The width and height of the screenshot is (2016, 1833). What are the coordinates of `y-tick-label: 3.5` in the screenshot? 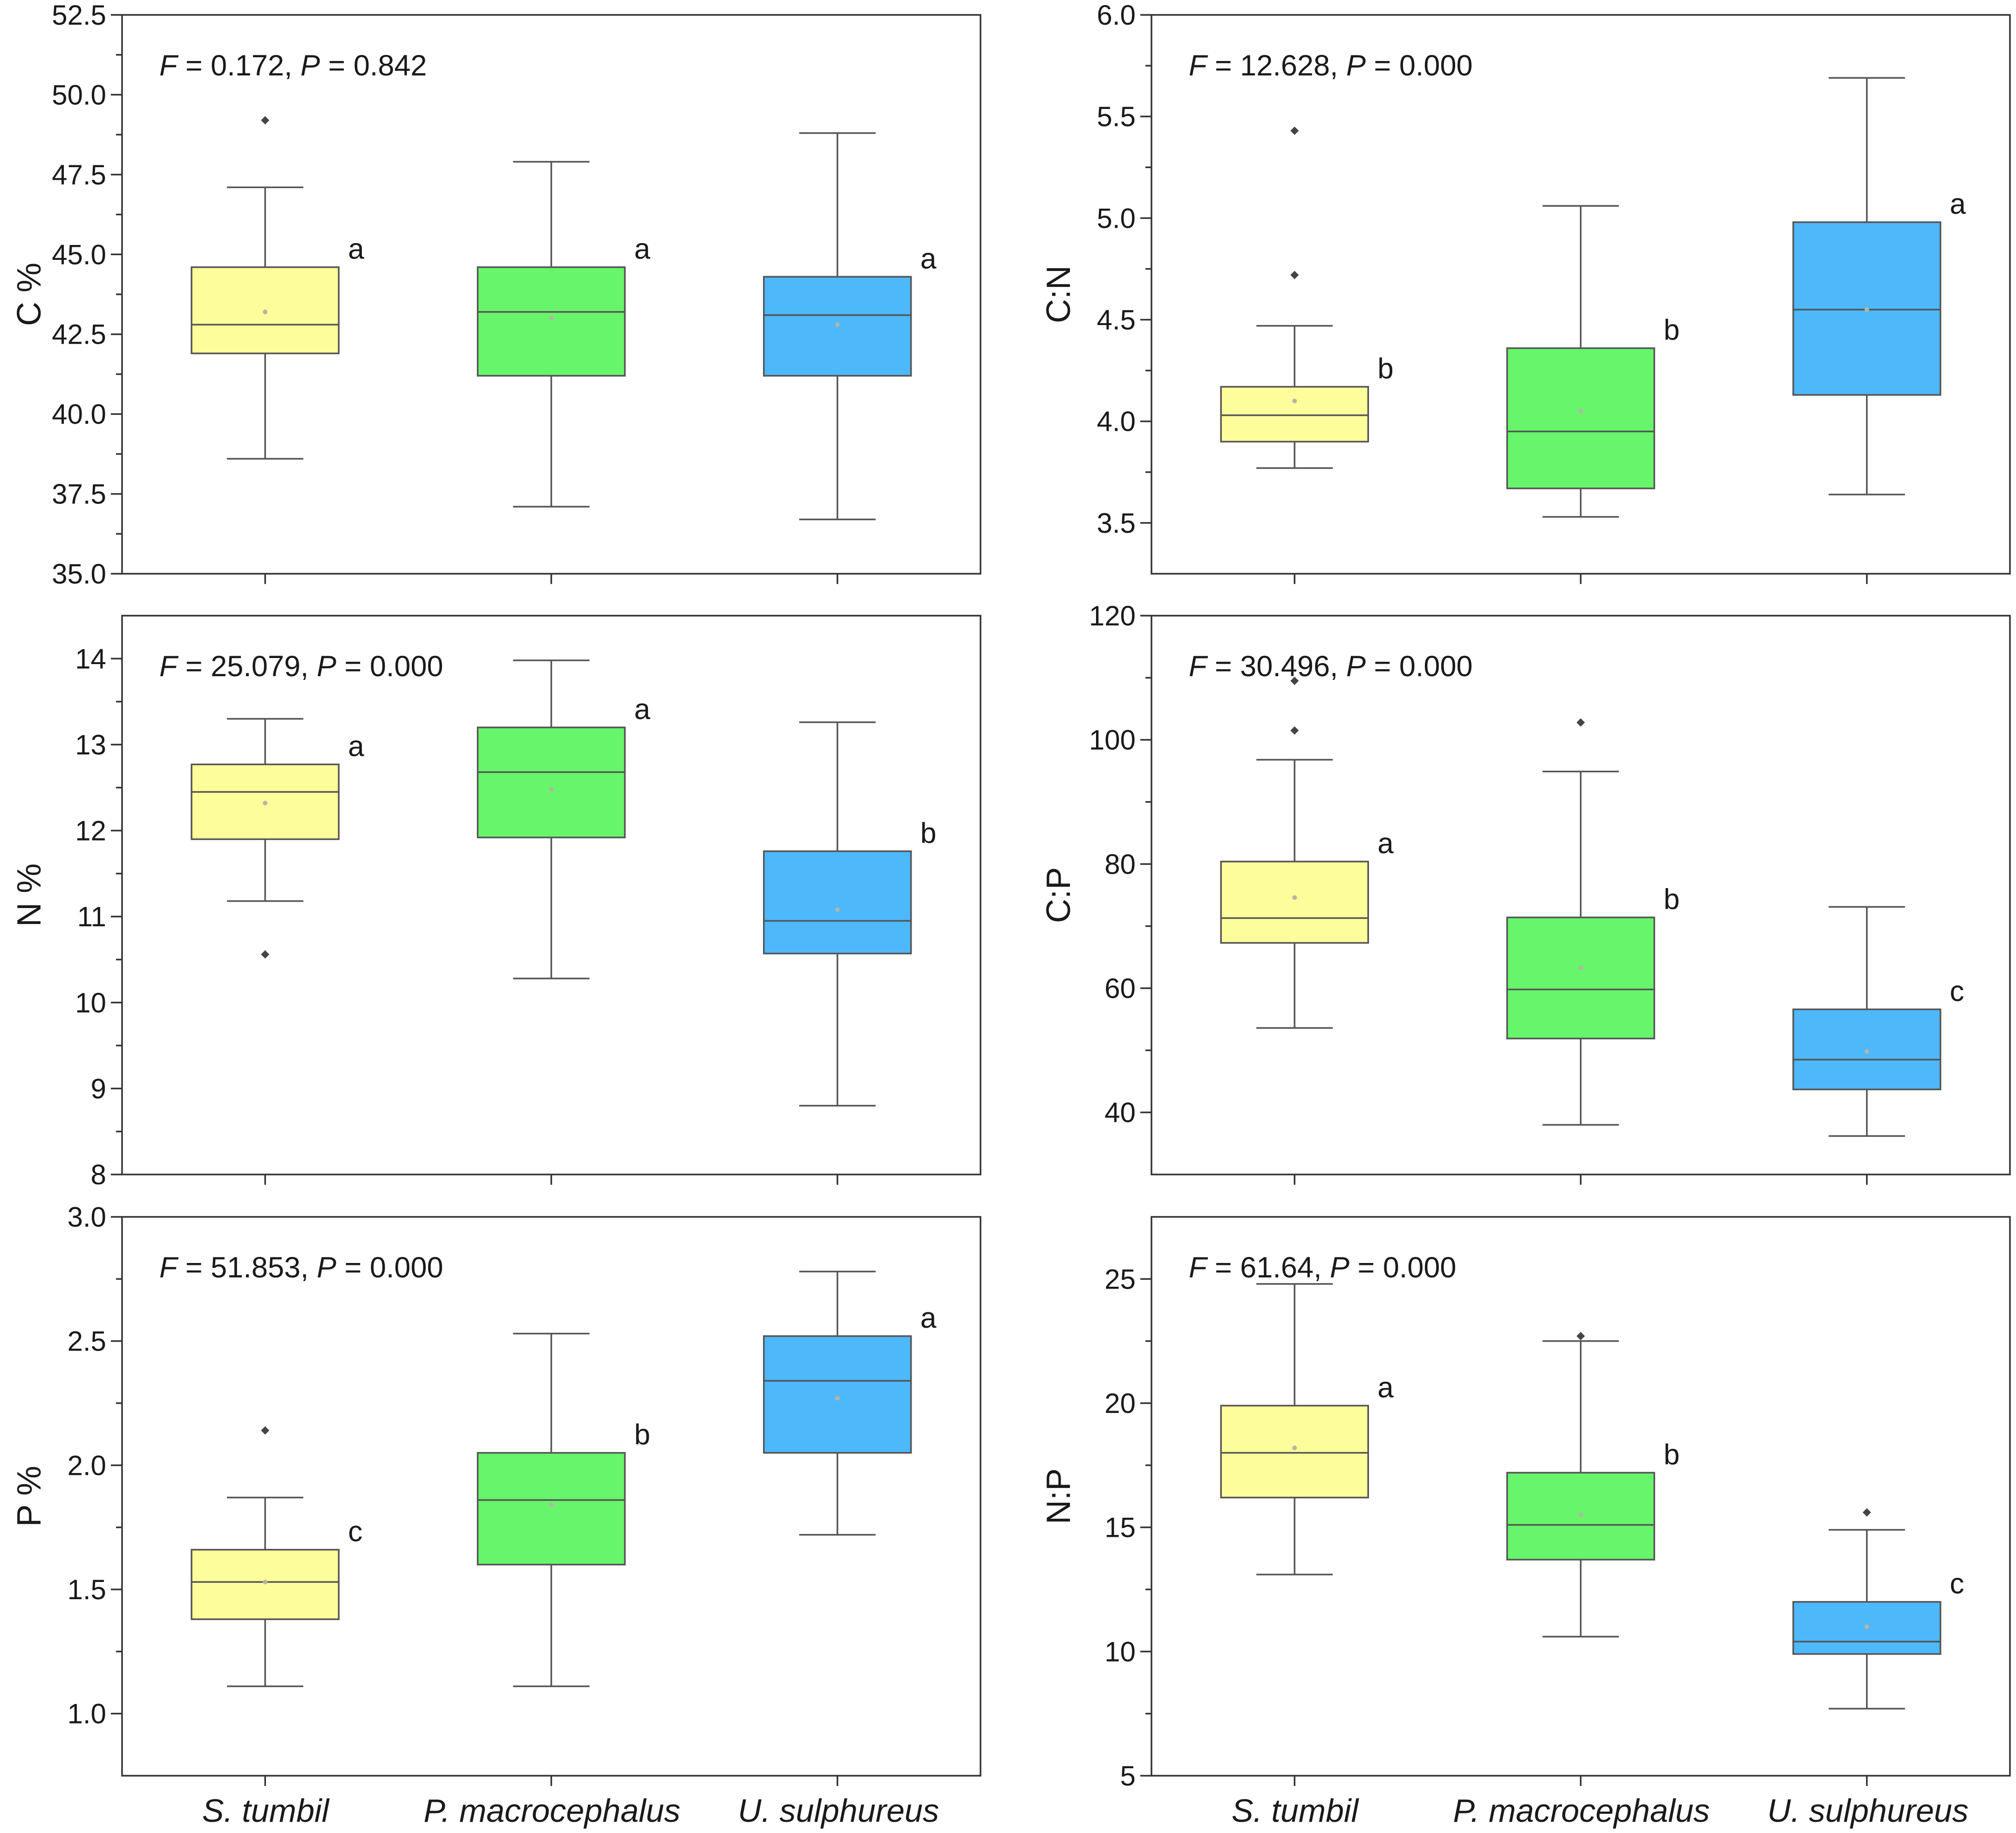 It's located at (1116, 523).